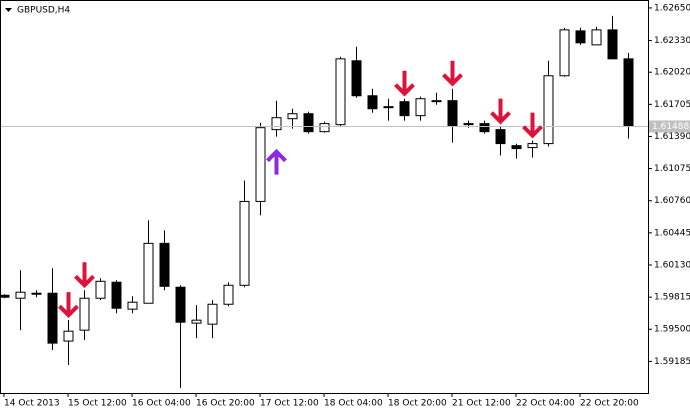 This screenshot has width=690, height=411. What do you see at coordinates (672, 362) in the screenshot?
I see `y-tick-label: 1.59185` at bounding box center [672, 362].